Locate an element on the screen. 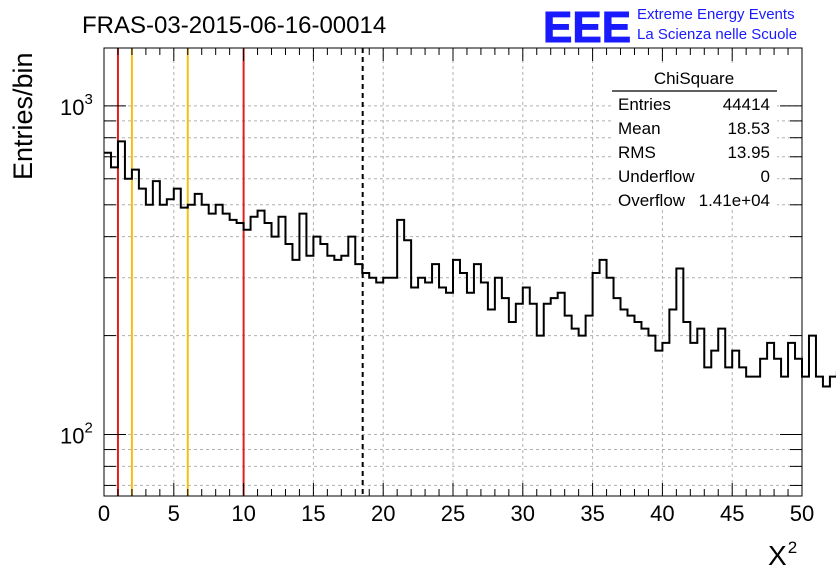 The width and height of the screenshot is (836, 577). x-tick-label: 0 is located at coordinates (104, 513).